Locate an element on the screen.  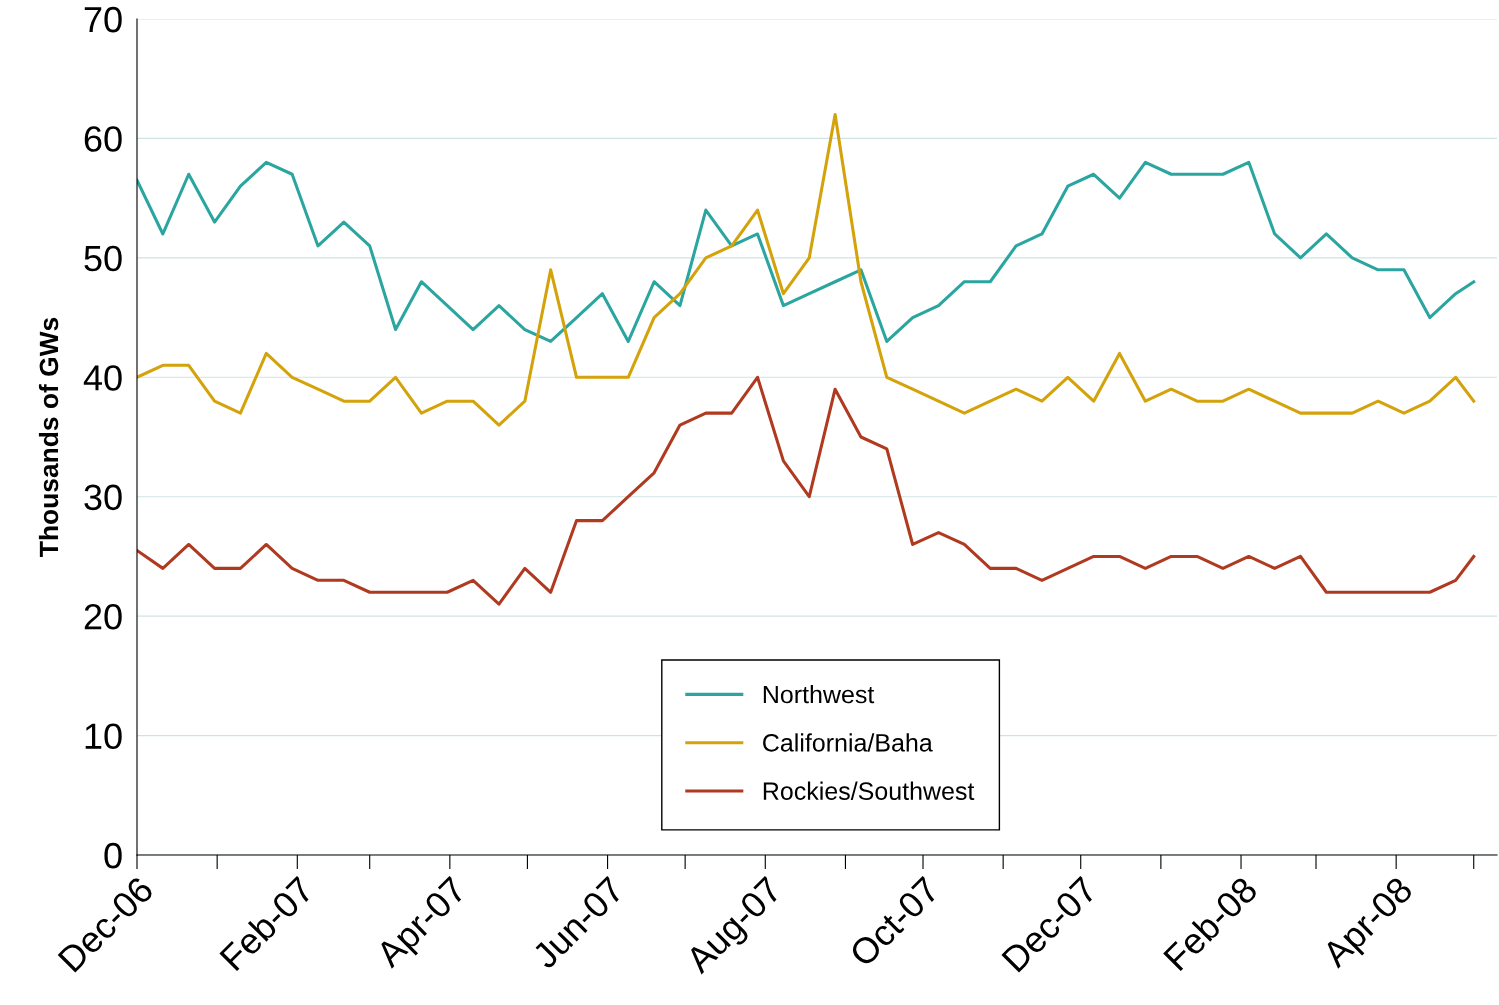
legend-label: Northwest is located at coordinates (819, 694).